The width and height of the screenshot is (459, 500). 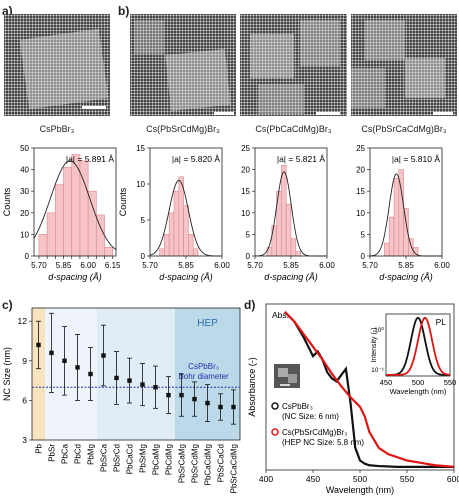 What do you see at coordinates (117, 458) in the screenshot?
I see `category-label: PbSrCd` at bounding box center [117, 458].